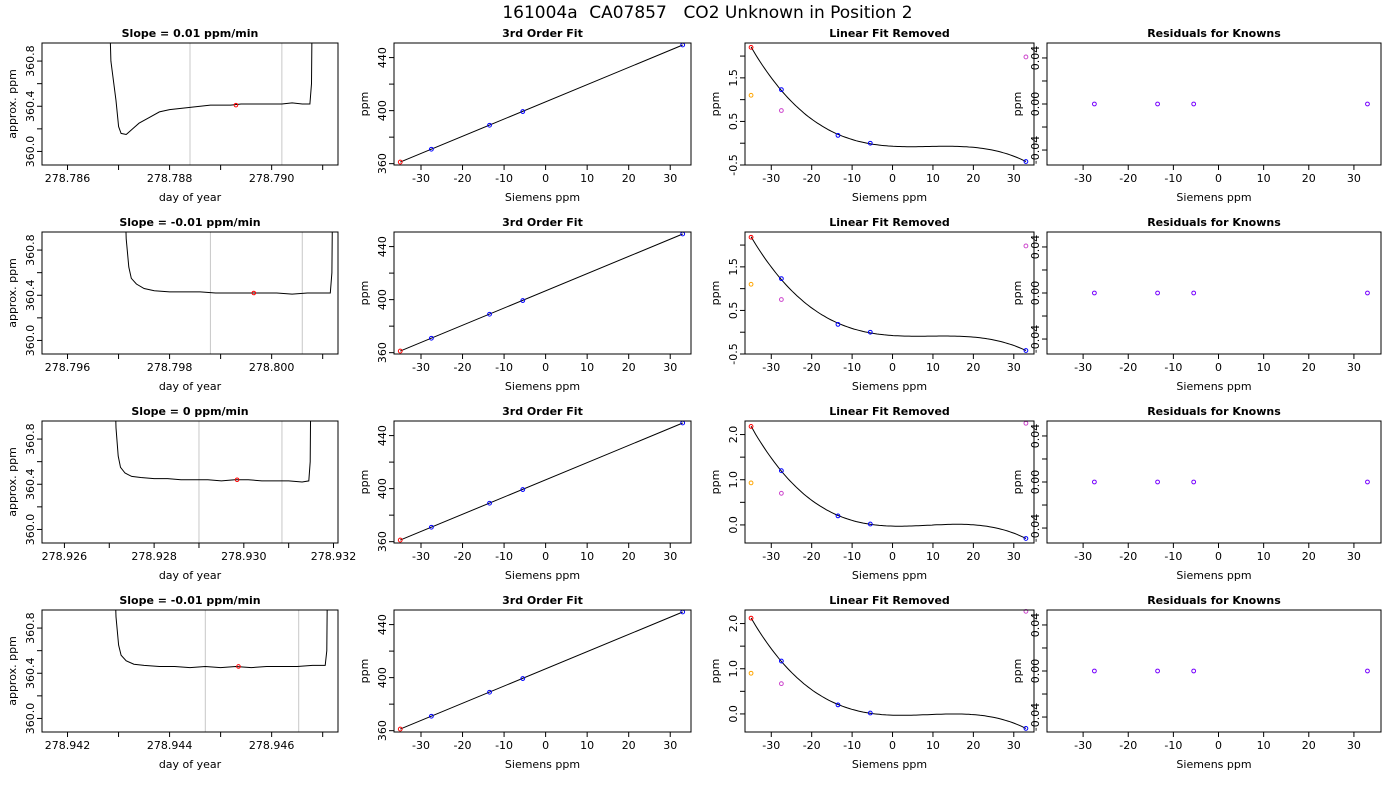  What do you see at coordinates (733, 624) in the screenshot?
I see `y-tick-label: 2.0` at bounding box center [733, 624].